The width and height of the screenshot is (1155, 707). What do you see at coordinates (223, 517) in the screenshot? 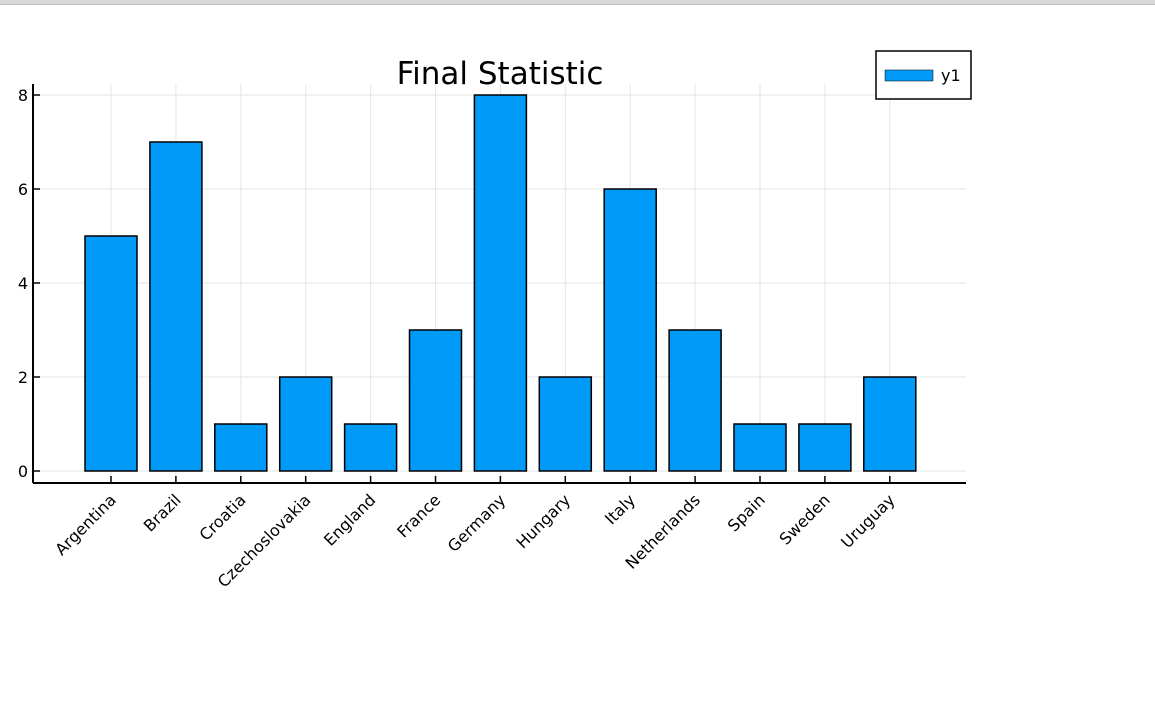
I see `x-tick-label: Croatia` at bounding box center [223, 517].